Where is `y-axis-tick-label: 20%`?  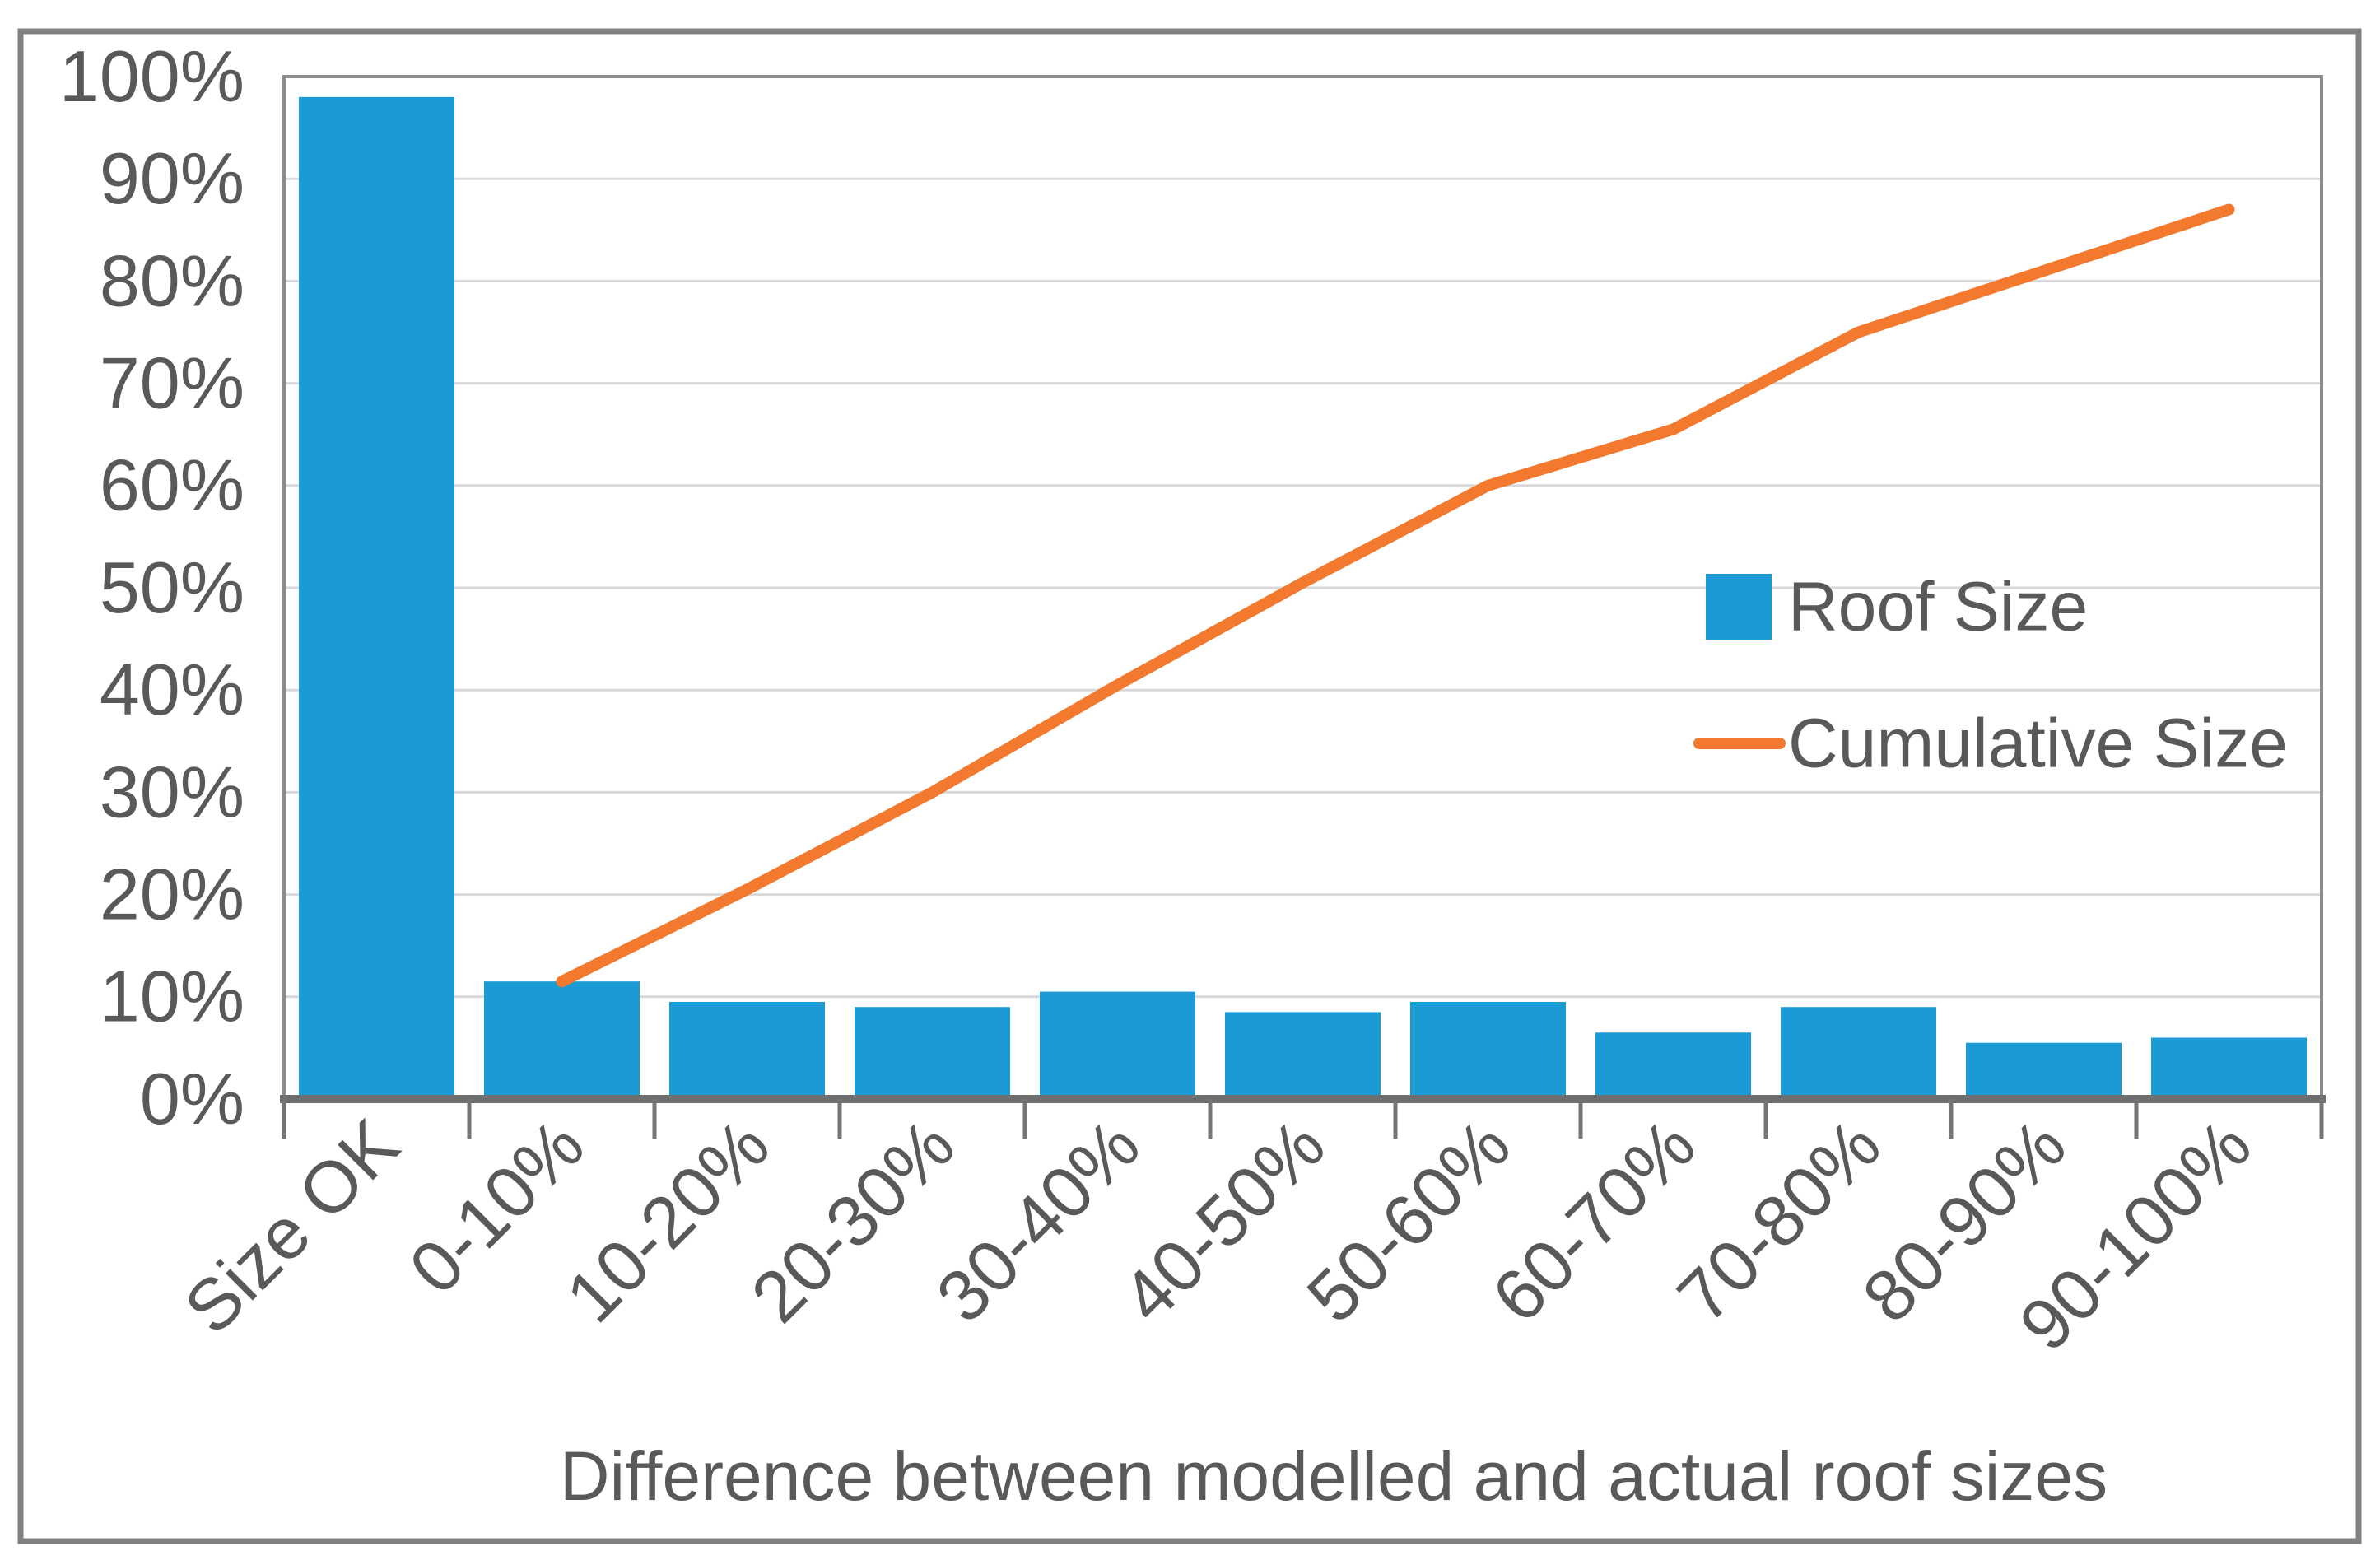 y-axis-tick-label: 20% is located at coordinates (172, 894).